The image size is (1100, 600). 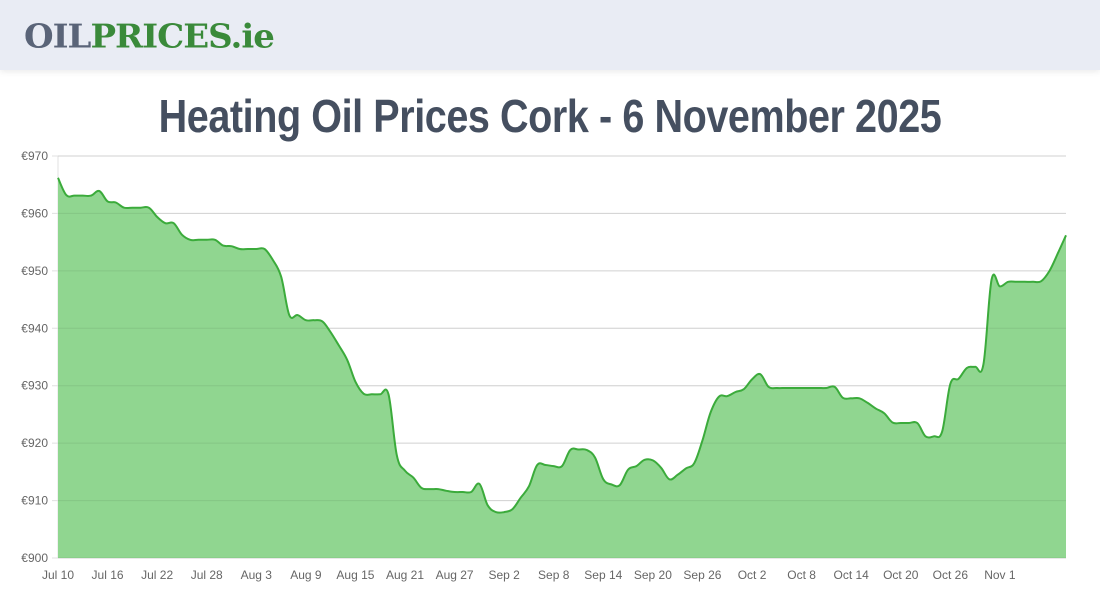 What do you see at coordinates (157, 575) in the screenshot?
I see `x-axis-label: Jul 22` at bounding box center [157, 575].